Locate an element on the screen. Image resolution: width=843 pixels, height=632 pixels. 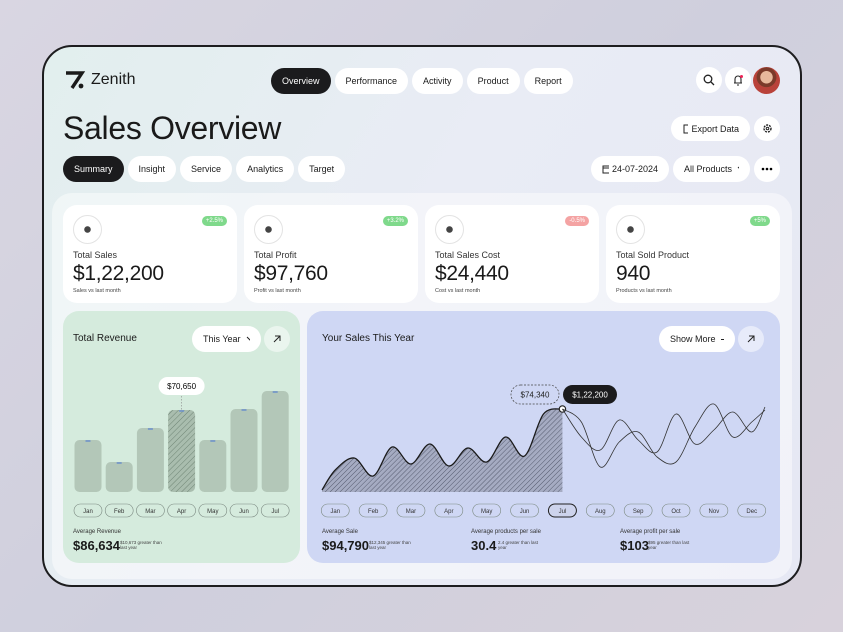
annotation: $74,340 is located at coordinates (535, 395).